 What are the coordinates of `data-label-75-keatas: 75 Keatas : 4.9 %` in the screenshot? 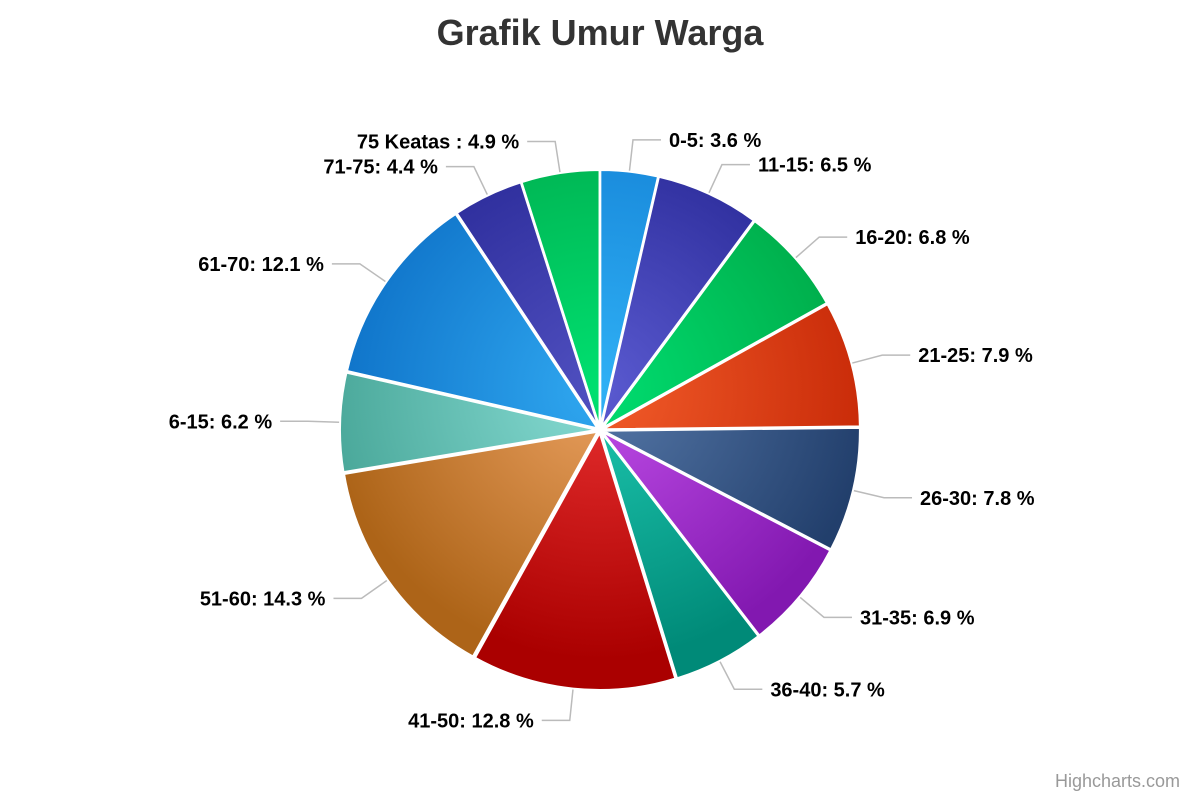 It's located at (438, 142).